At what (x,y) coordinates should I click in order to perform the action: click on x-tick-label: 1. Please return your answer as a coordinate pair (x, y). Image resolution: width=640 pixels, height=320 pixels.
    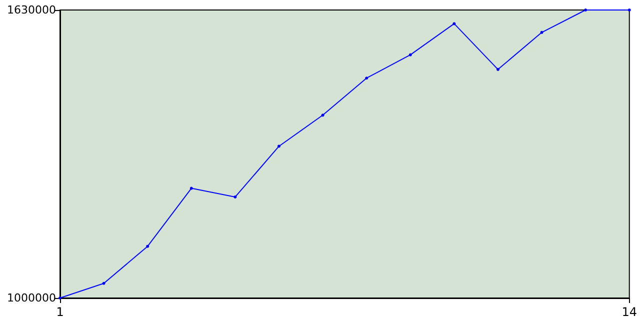
    Looking at the image, I should click on (60, 312).